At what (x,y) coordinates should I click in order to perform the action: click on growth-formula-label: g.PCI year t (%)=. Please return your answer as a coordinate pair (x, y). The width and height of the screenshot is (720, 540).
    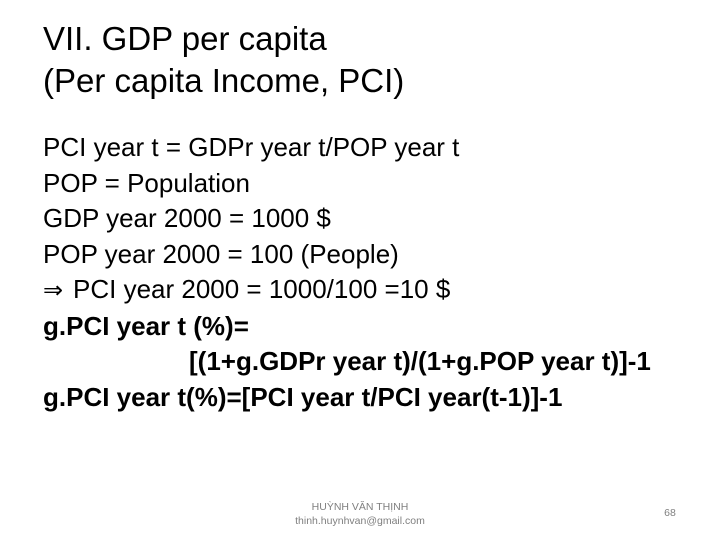
    Looking at the image, I should click on (146, 325).